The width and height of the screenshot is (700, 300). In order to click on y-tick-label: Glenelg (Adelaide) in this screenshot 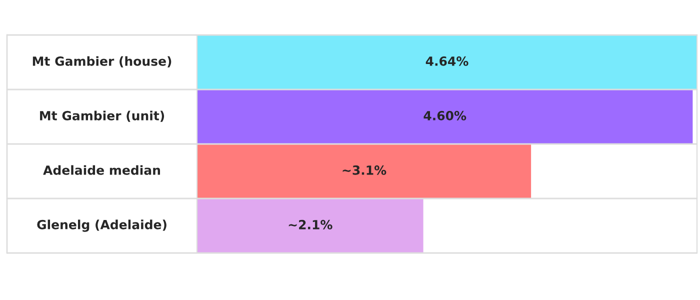, I will do `click(101, 226)`.